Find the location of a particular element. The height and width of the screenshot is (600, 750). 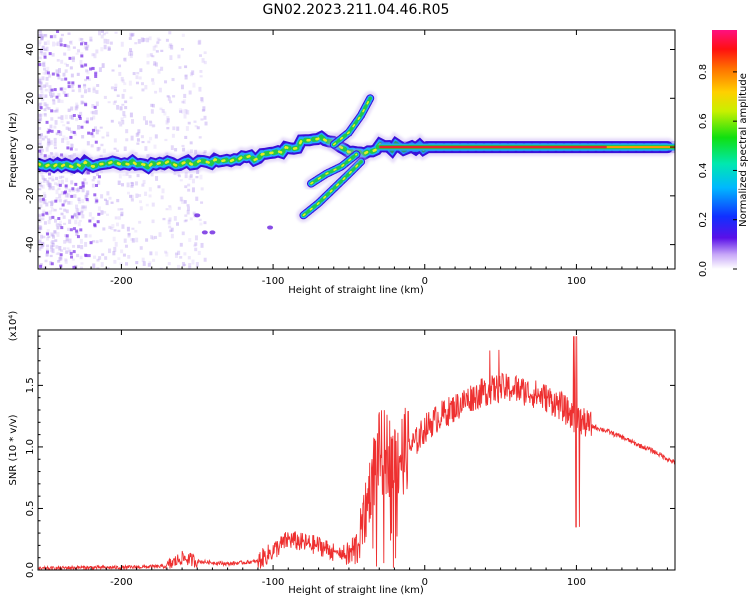

spectrogram-x-tick-label: -200 is located at coordinates (121, 281).